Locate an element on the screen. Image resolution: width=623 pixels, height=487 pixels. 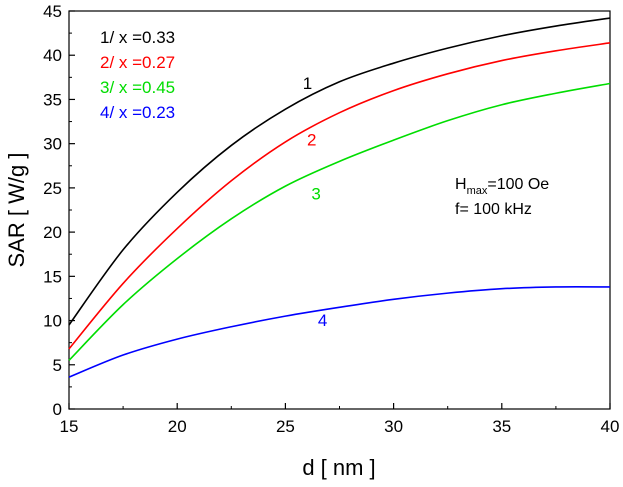
x-axis-title: d [ nm ] is located at coordinates (338, 467).